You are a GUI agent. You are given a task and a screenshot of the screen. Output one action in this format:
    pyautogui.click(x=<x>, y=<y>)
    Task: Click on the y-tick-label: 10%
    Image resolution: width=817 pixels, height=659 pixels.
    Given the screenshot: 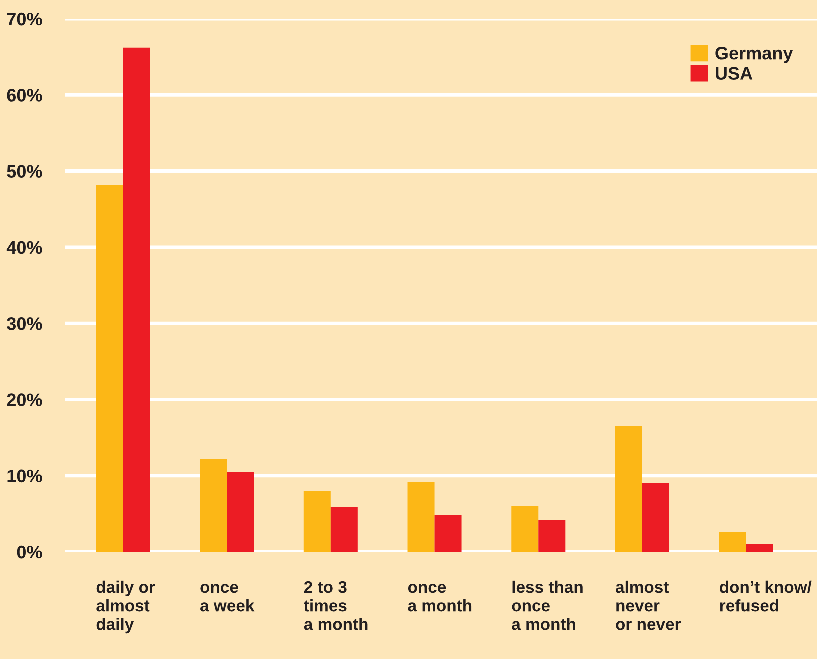 What is the action you would take?
    pyautogui.click(x=25, y=476)
    